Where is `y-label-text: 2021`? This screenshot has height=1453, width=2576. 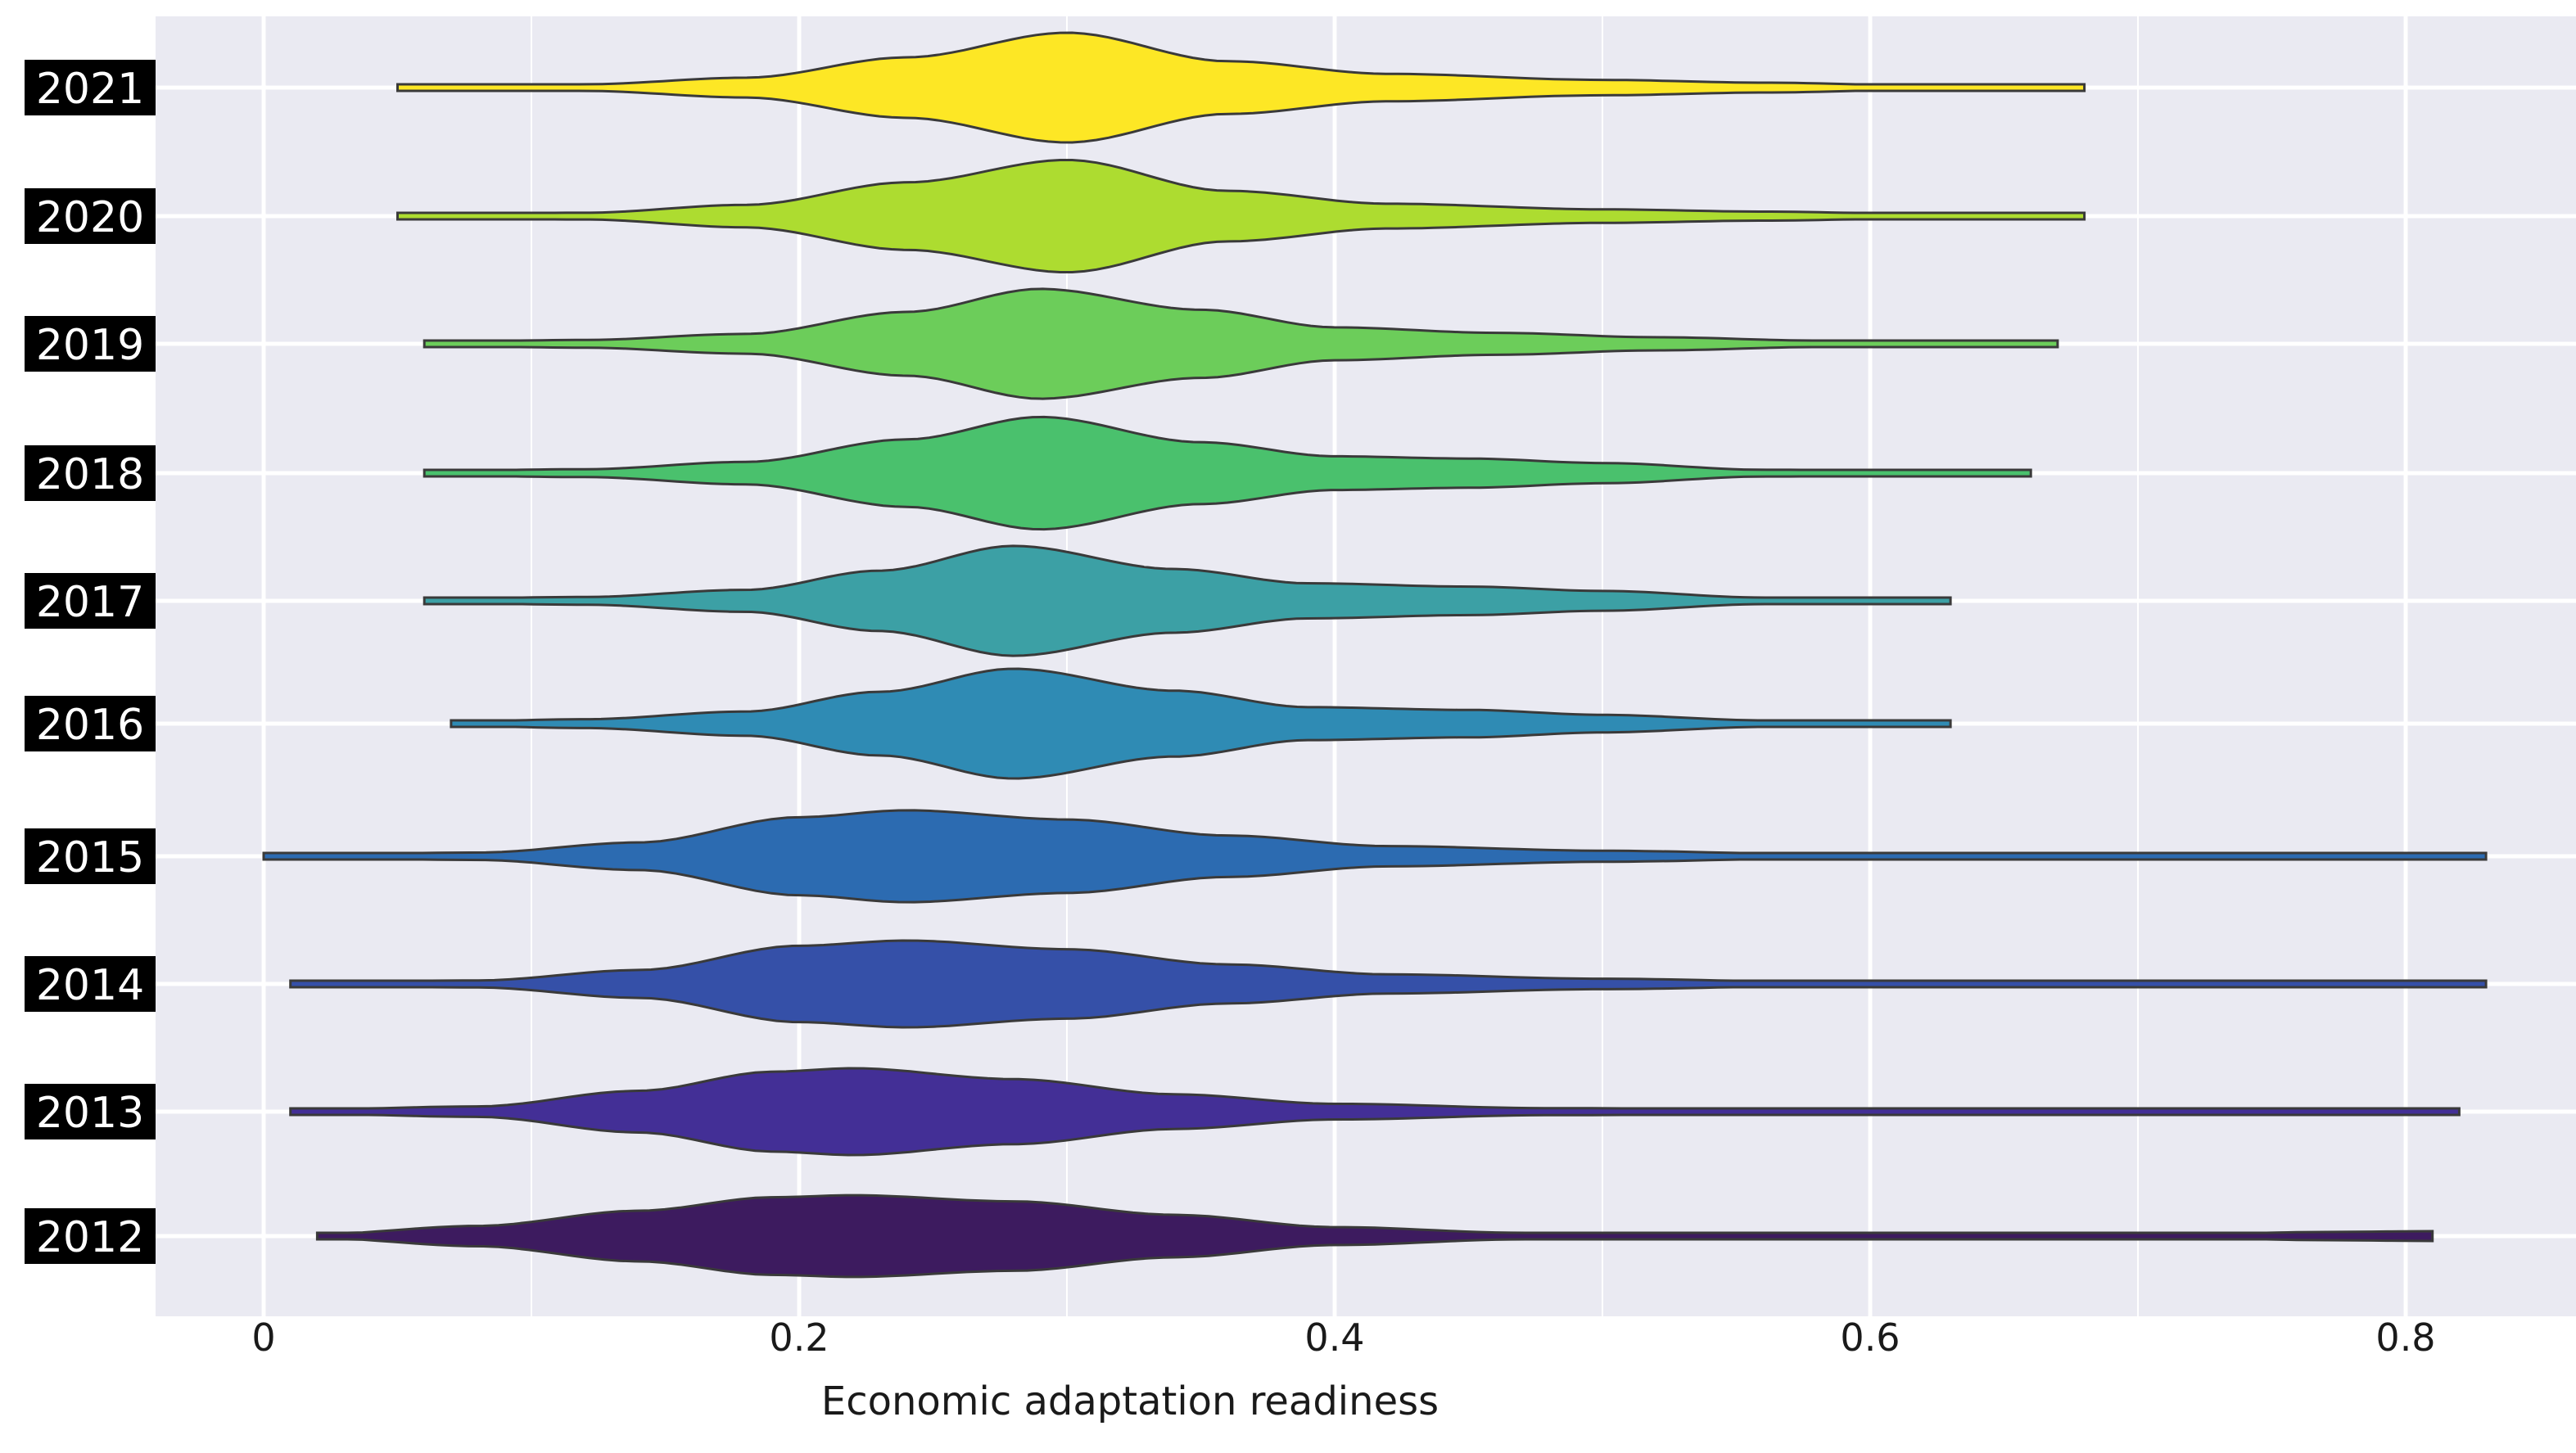
y-label-text: 2021 is located at coordinates (90, 89).